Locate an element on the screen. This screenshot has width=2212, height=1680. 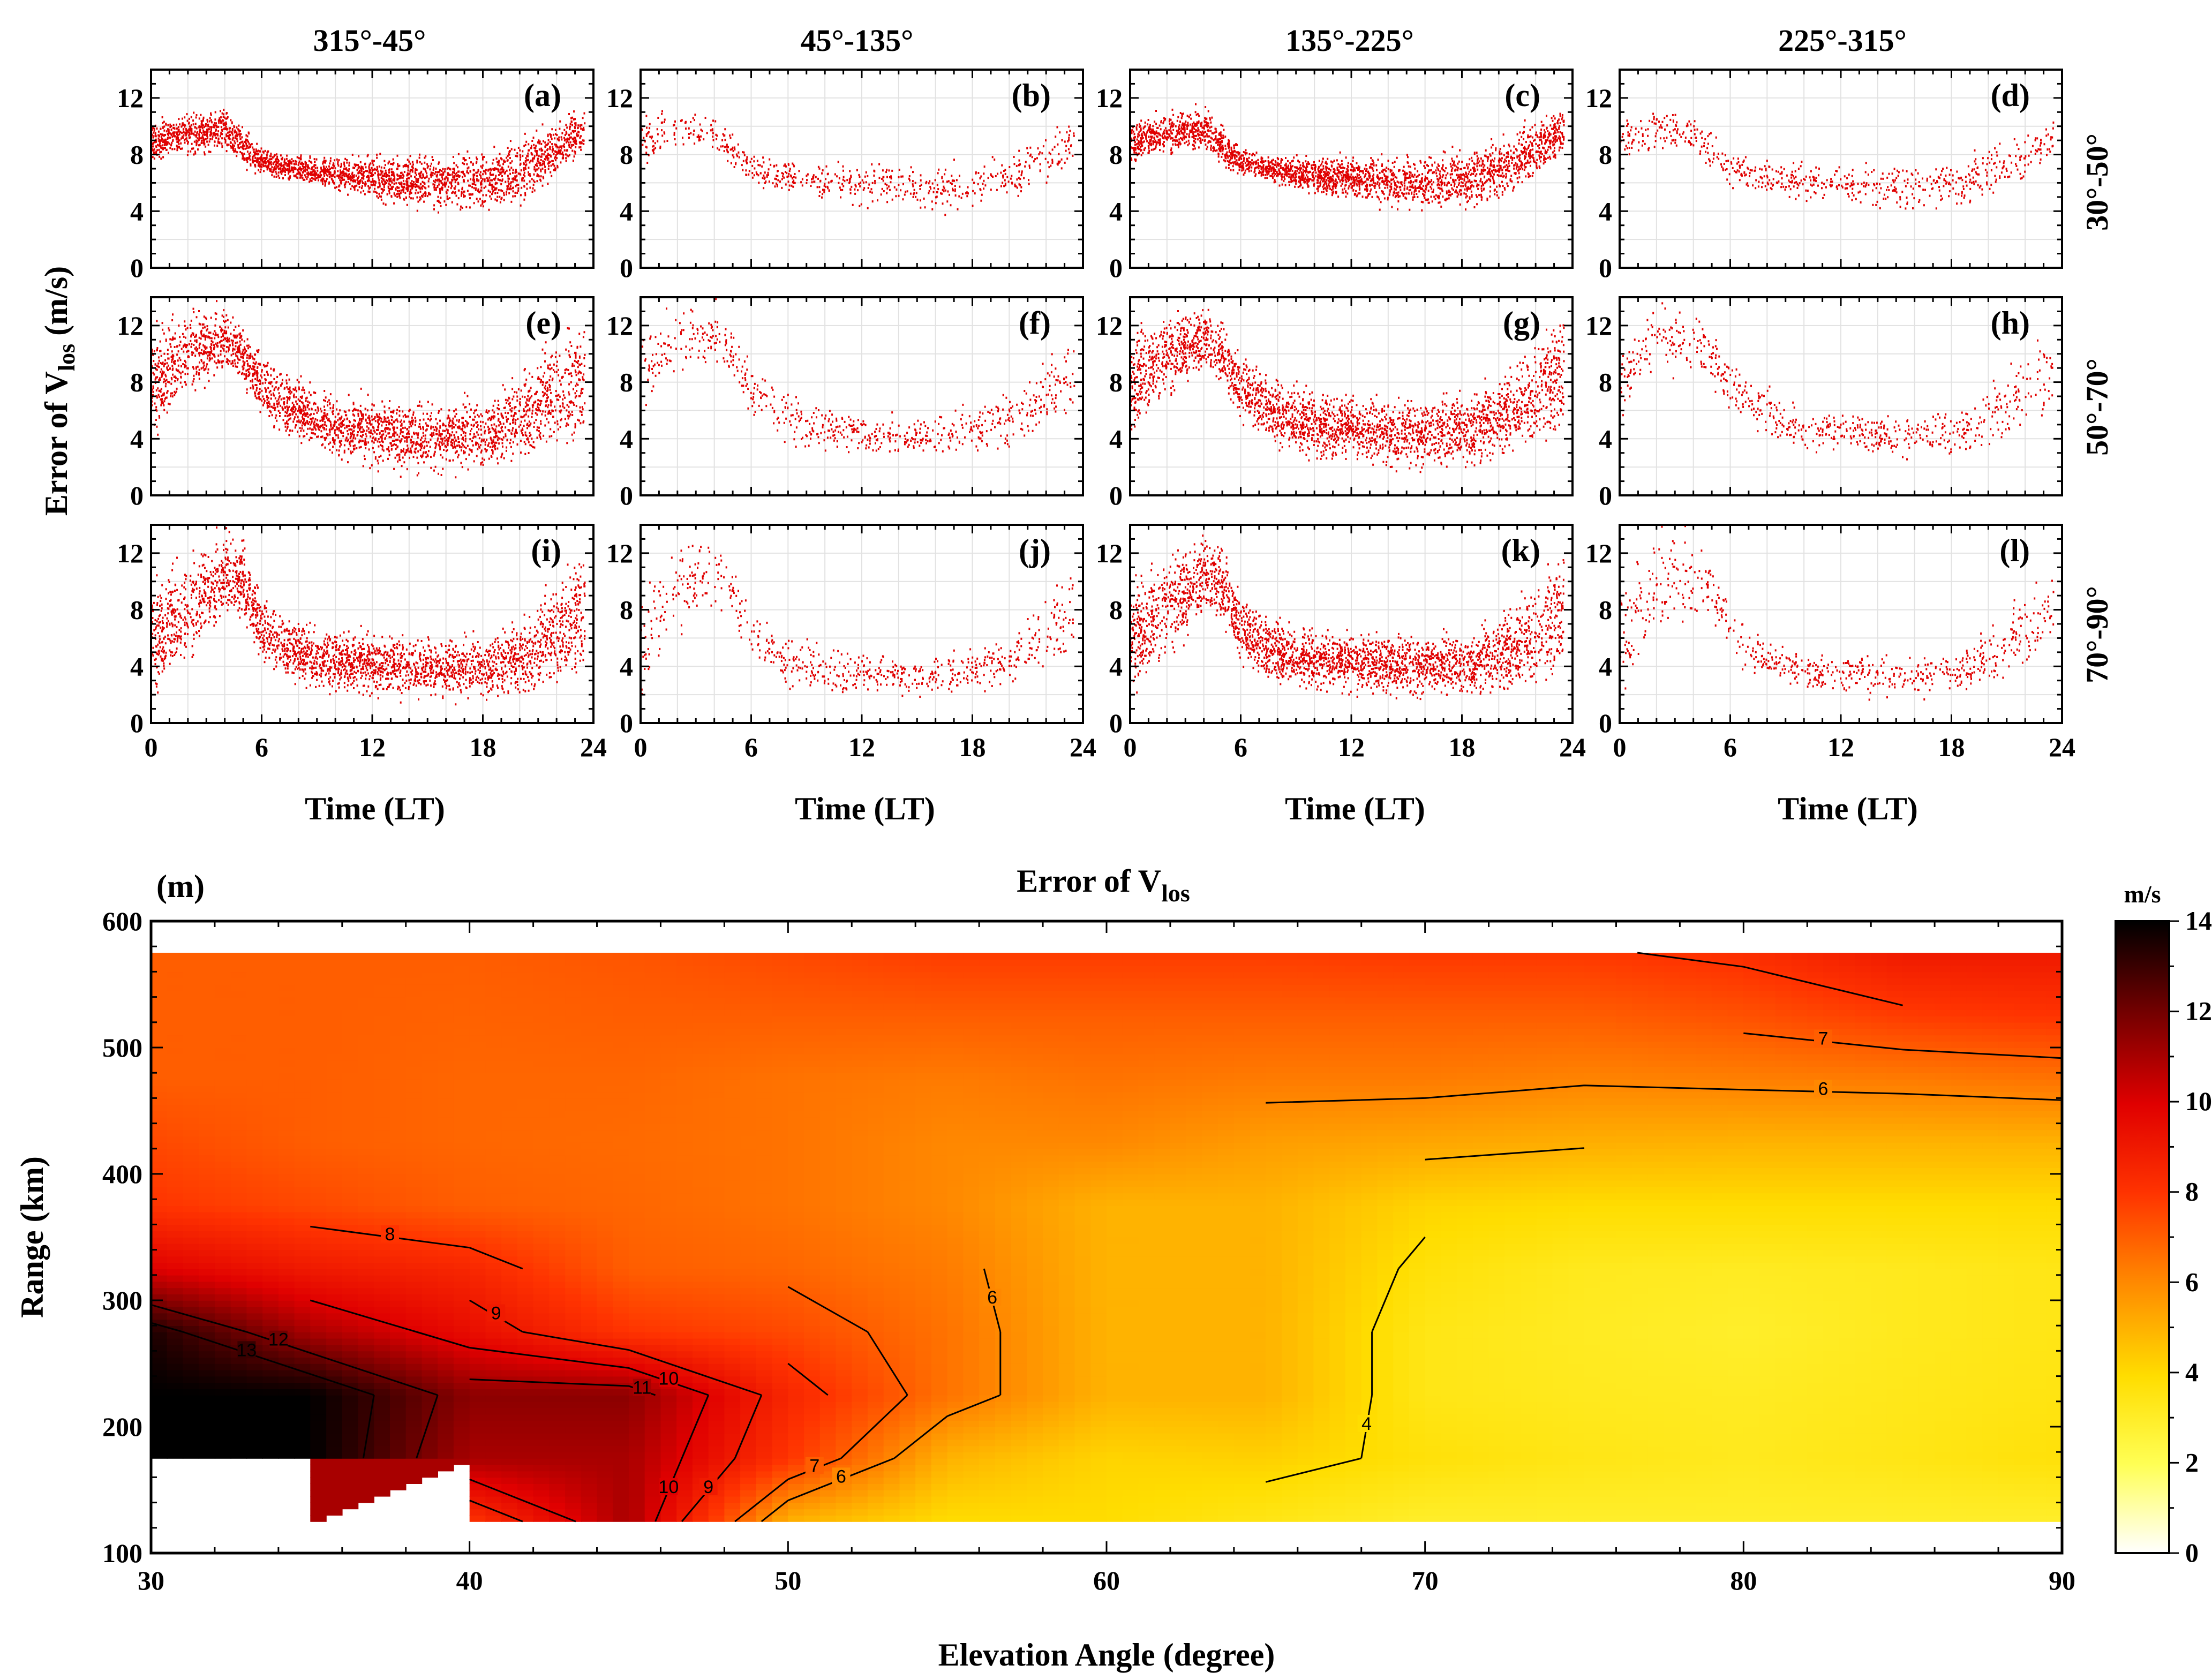
y-tick-label: 4 is located at coordinates (1116, 666).